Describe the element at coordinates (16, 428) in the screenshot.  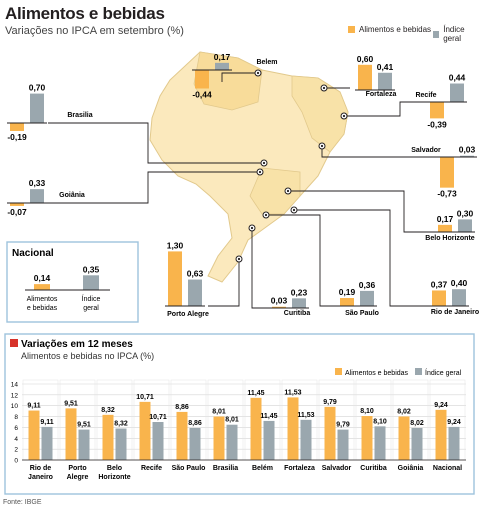
I see `twelve-ytick-6: 6` at that location.